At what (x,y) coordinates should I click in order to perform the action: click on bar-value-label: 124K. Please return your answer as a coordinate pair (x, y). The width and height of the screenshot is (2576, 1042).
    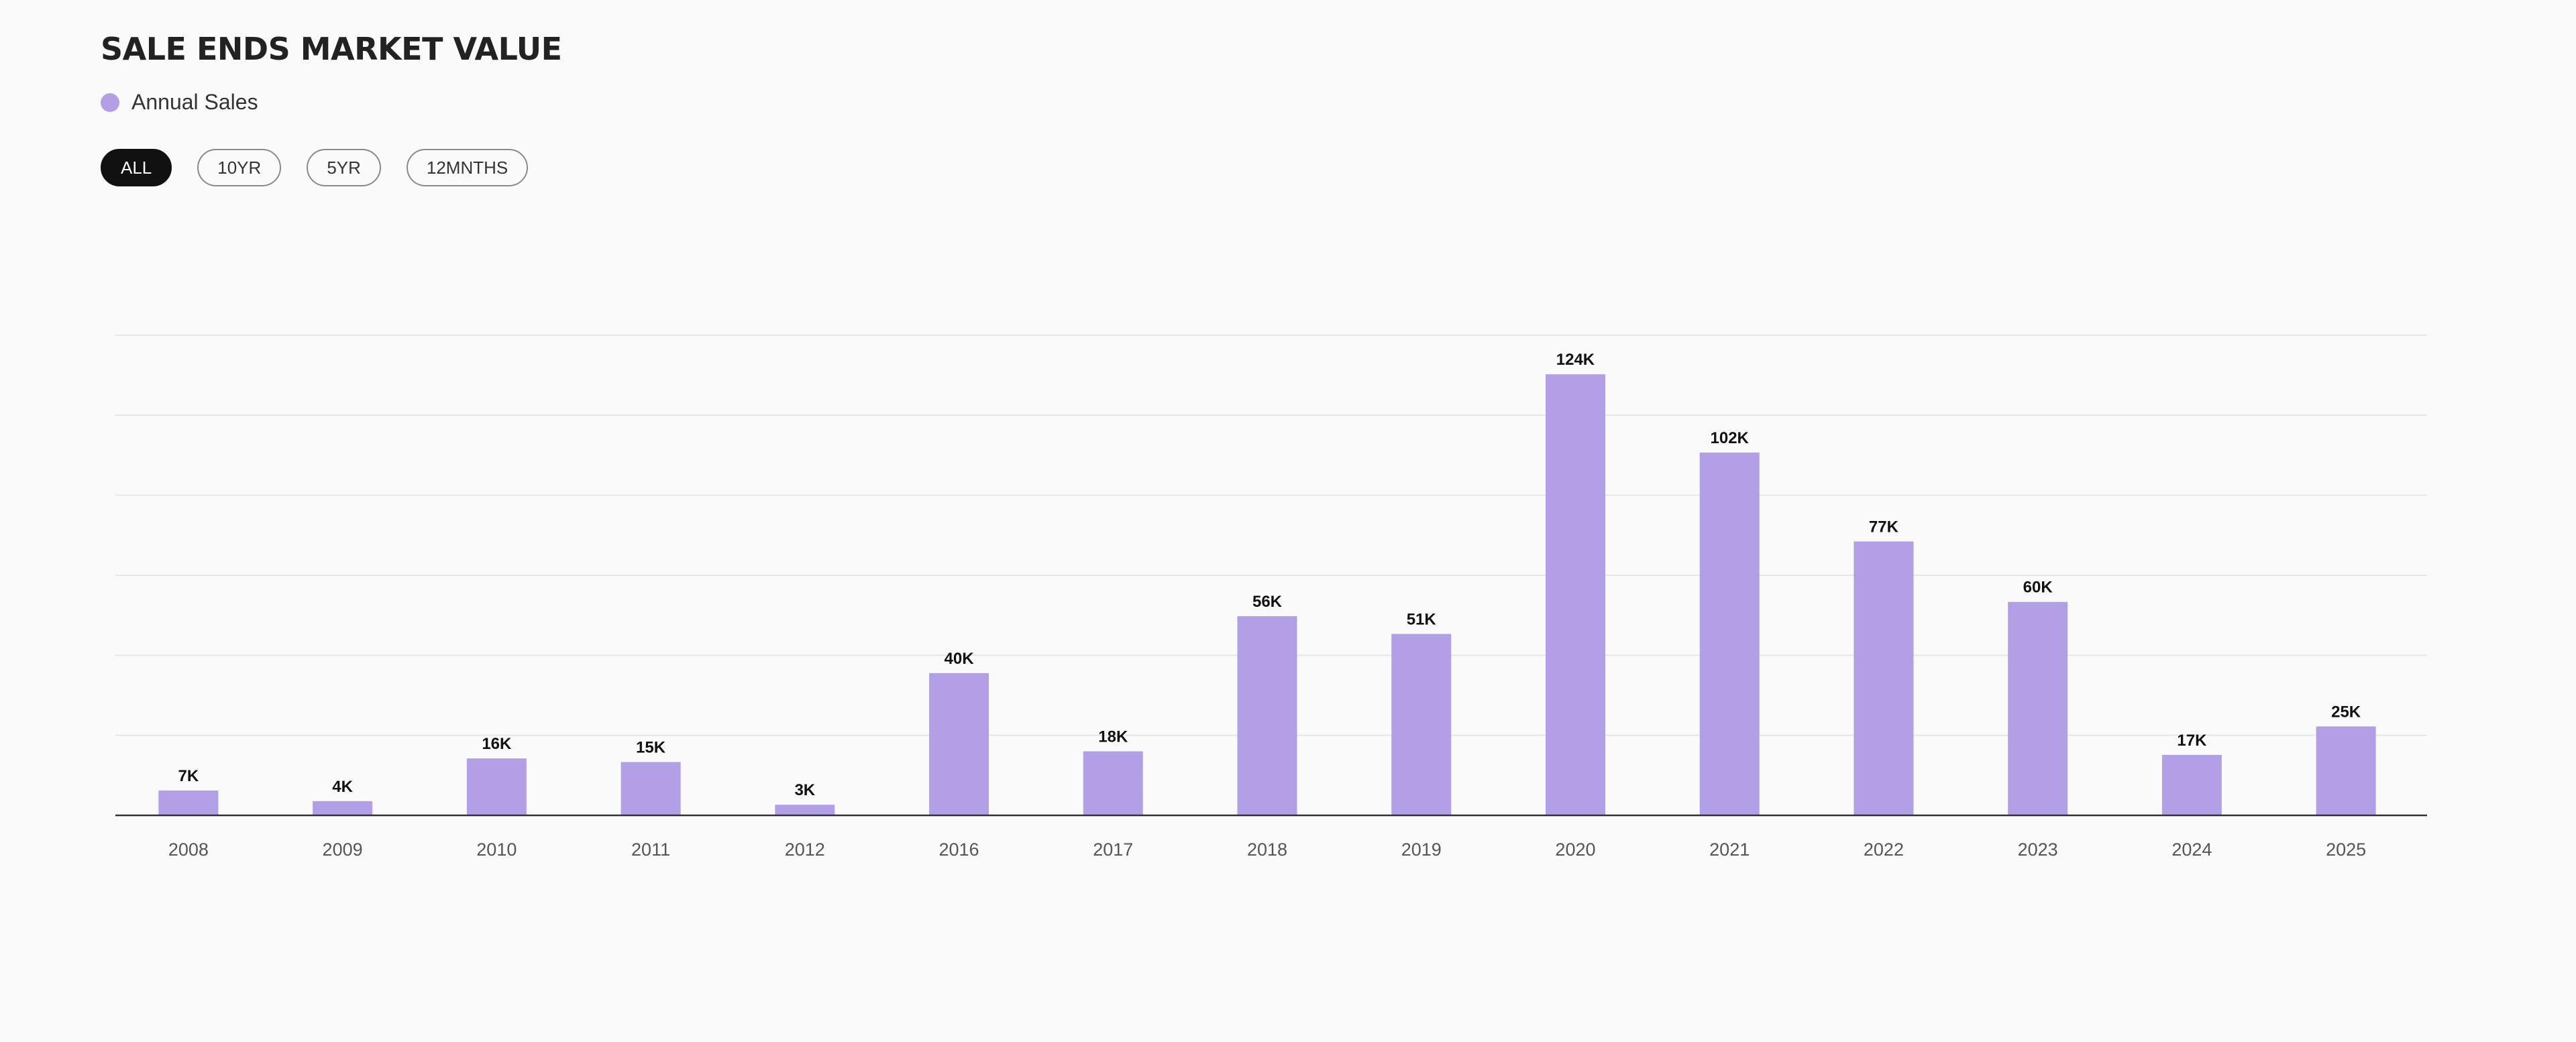
    Looking at the image, I should click on (1575, 360).